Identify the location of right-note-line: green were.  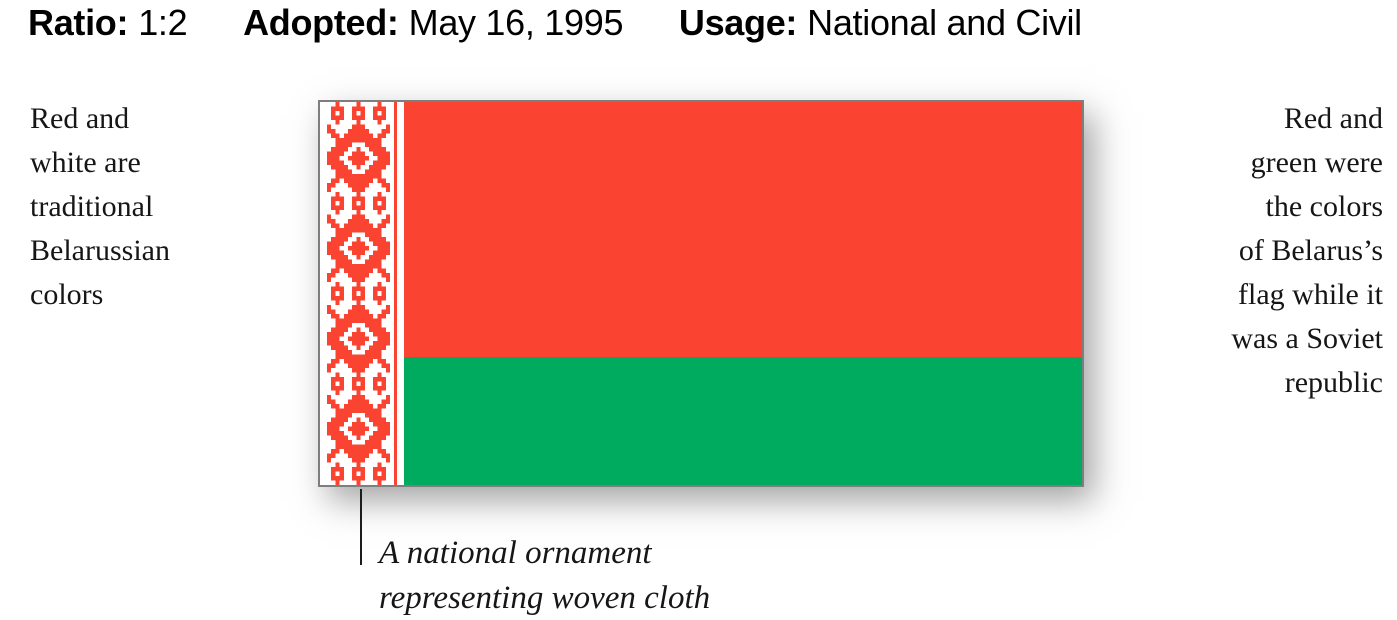
(1316, 162).